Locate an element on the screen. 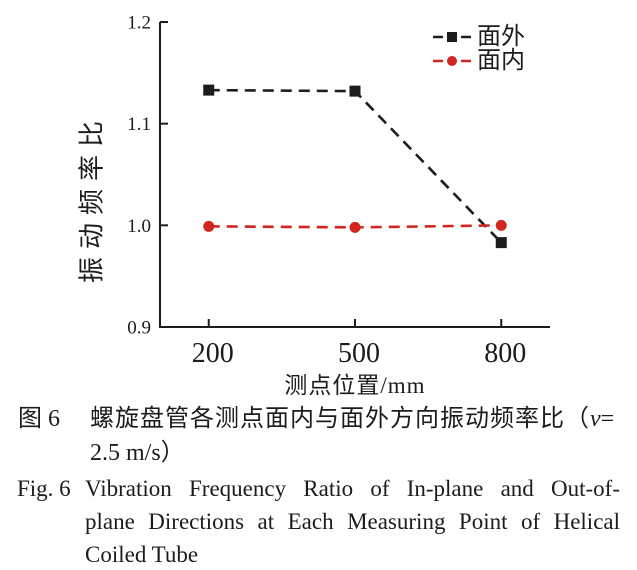 This screenshot has height=570, width=637. caption-zh-equals: = is located at coordinates (608, 419).